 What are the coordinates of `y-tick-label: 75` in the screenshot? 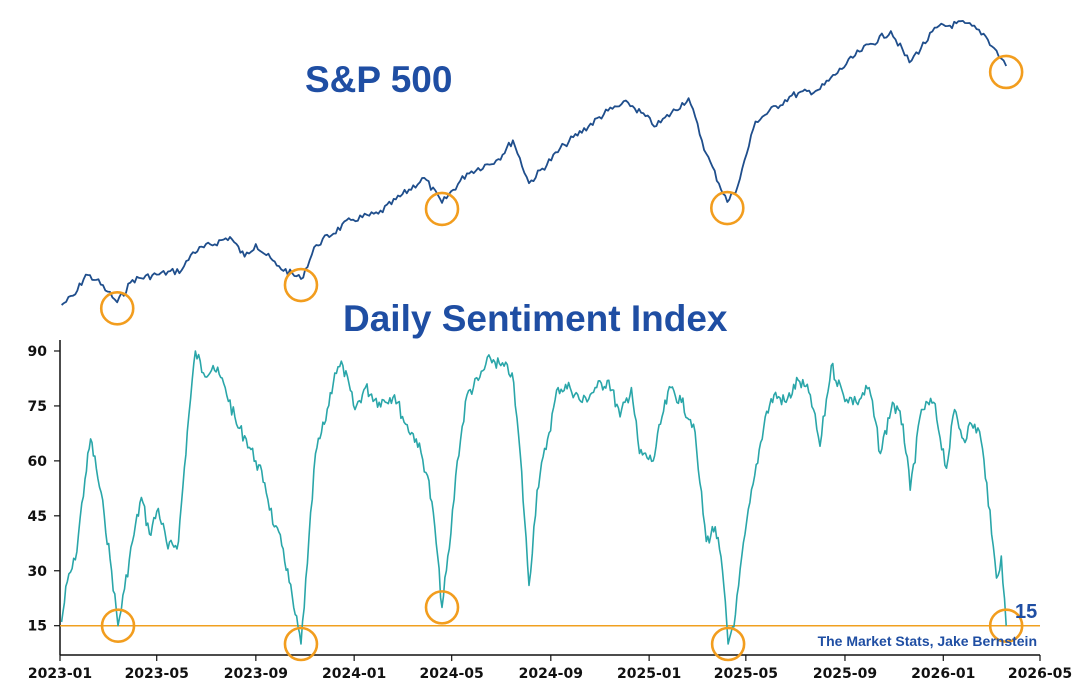 It's located at (37, 407).